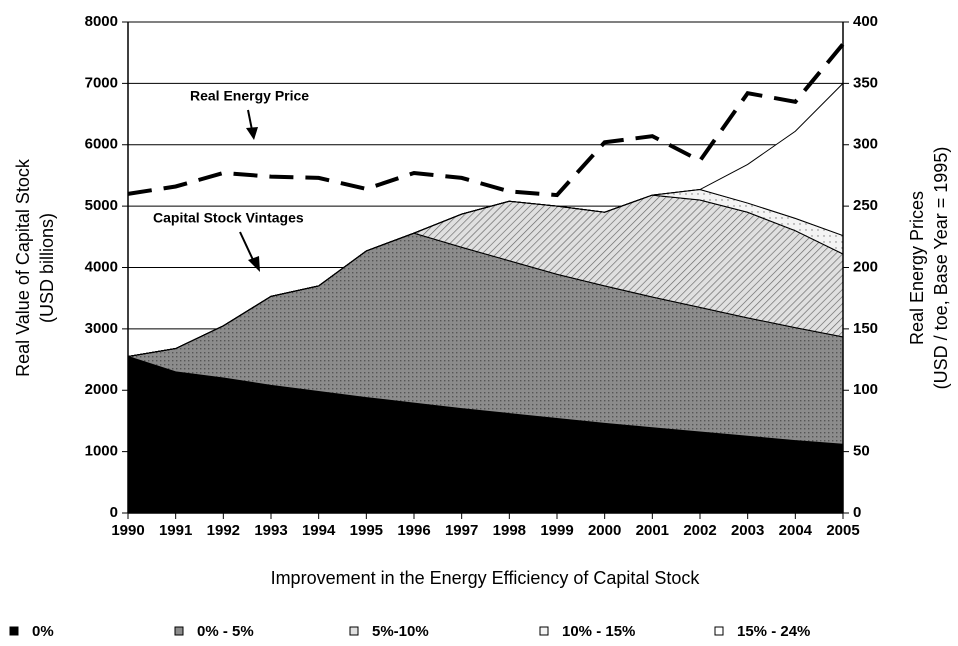  What do you see at coordinates (865, 144) in the screenshot?
I see `y2-tick-label: 300` at bounding box center [865, 144].